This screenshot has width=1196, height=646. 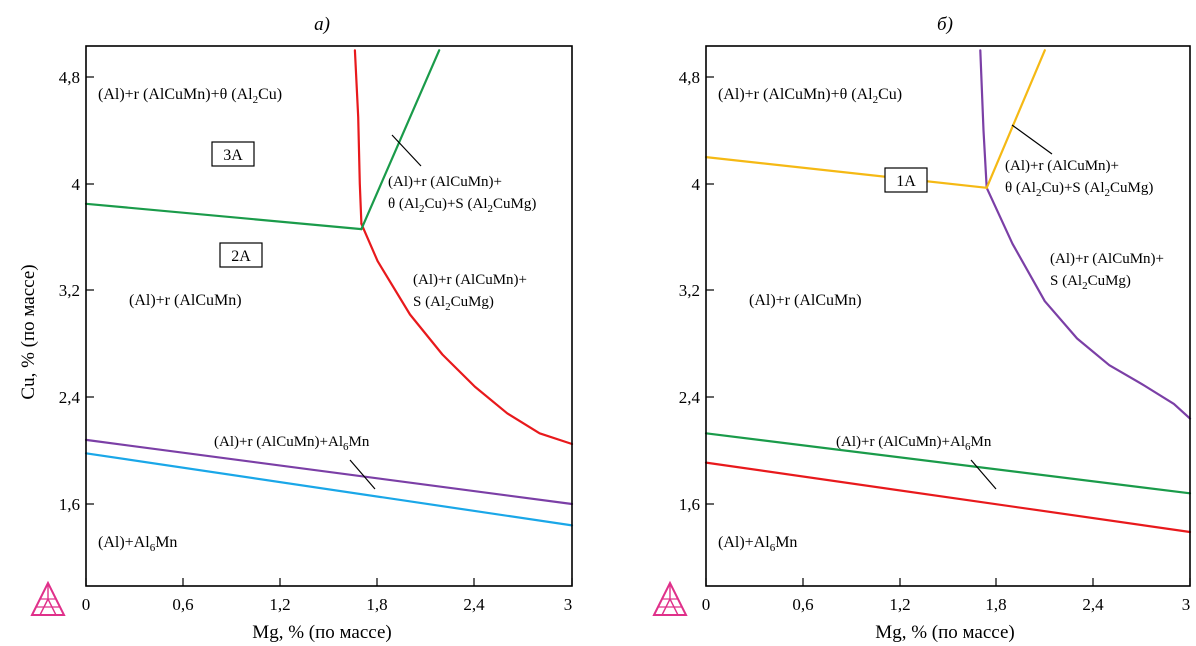 What do you see at coordinates (28, 331) in the screenshot?
I see `y-axis-title: Cu, % (по массе)` at bounding box center [28, 331].